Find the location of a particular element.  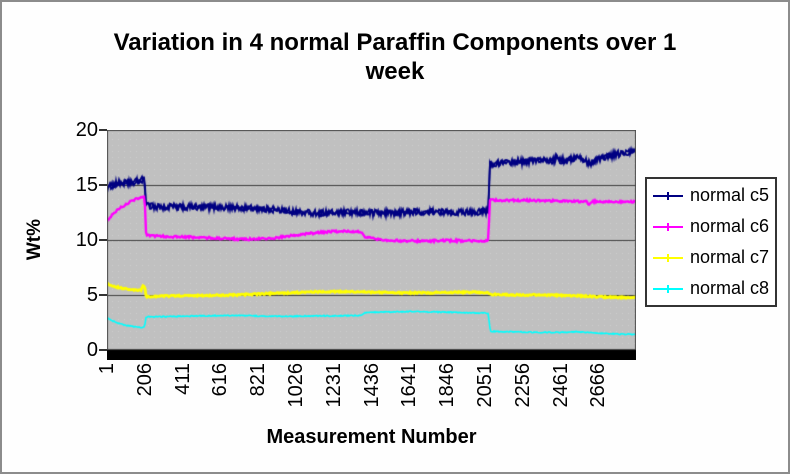

y-tick-label: 20 is located at coordinates (86, 130).